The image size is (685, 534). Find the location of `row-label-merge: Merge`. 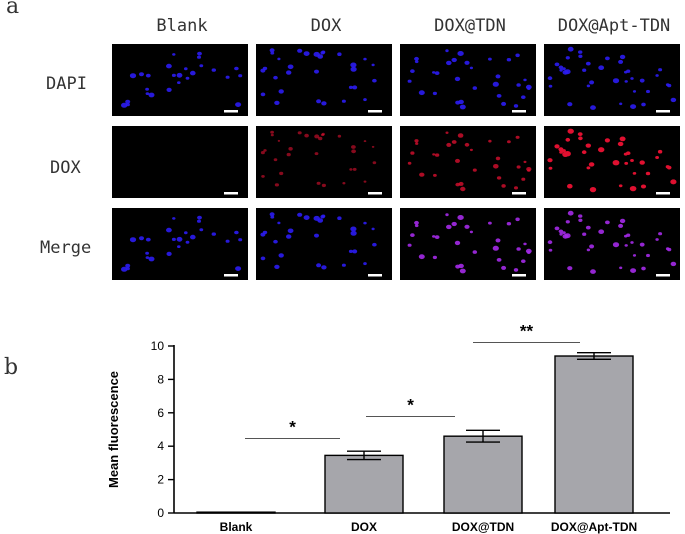

row-label-merge: Merge is located at coordinates (66, 248).